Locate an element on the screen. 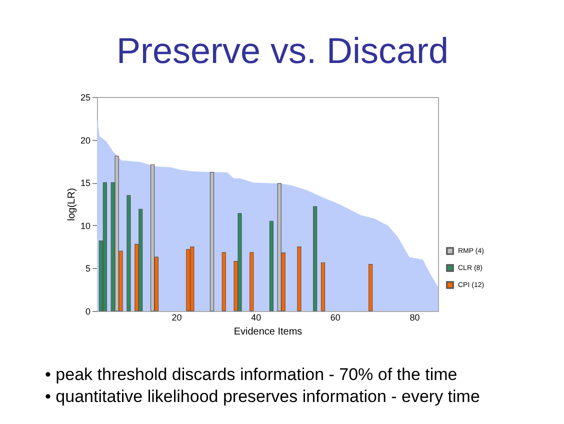 The image size is (564, 424). x-tick-label: 60 is located at coordinates (335, 317).